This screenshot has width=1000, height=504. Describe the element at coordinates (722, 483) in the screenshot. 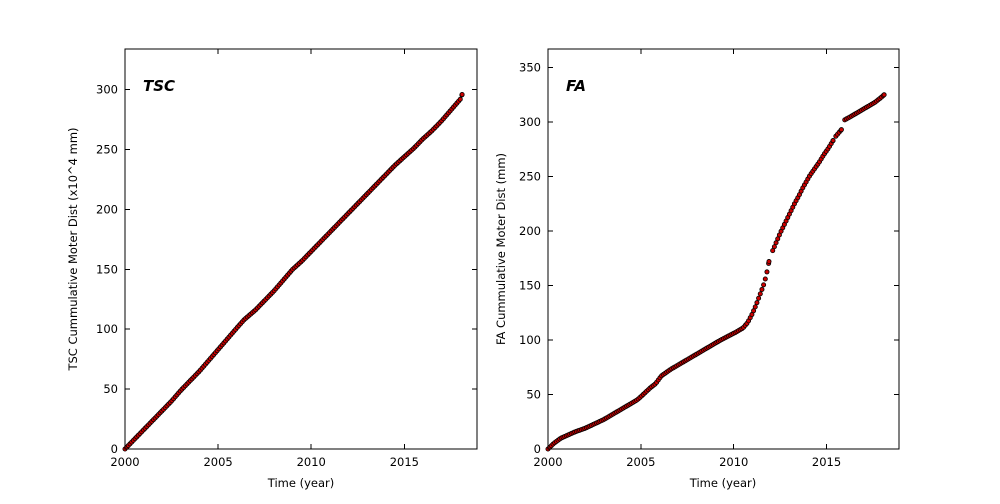

I see `fa-x-axis-label: Time (year)` at that location.